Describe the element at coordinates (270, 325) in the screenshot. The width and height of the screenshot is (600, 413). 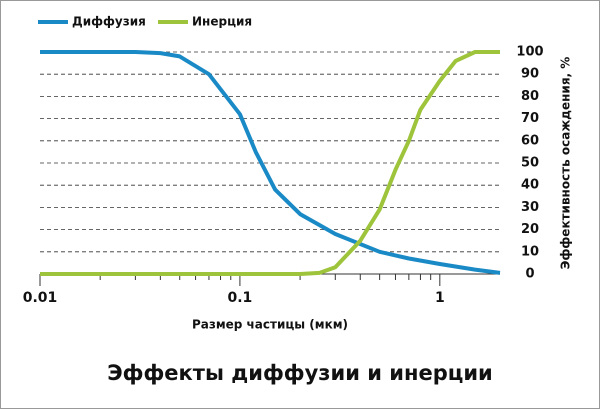
I see `x-axis-label: Размер частицы (мкм)` at that location.